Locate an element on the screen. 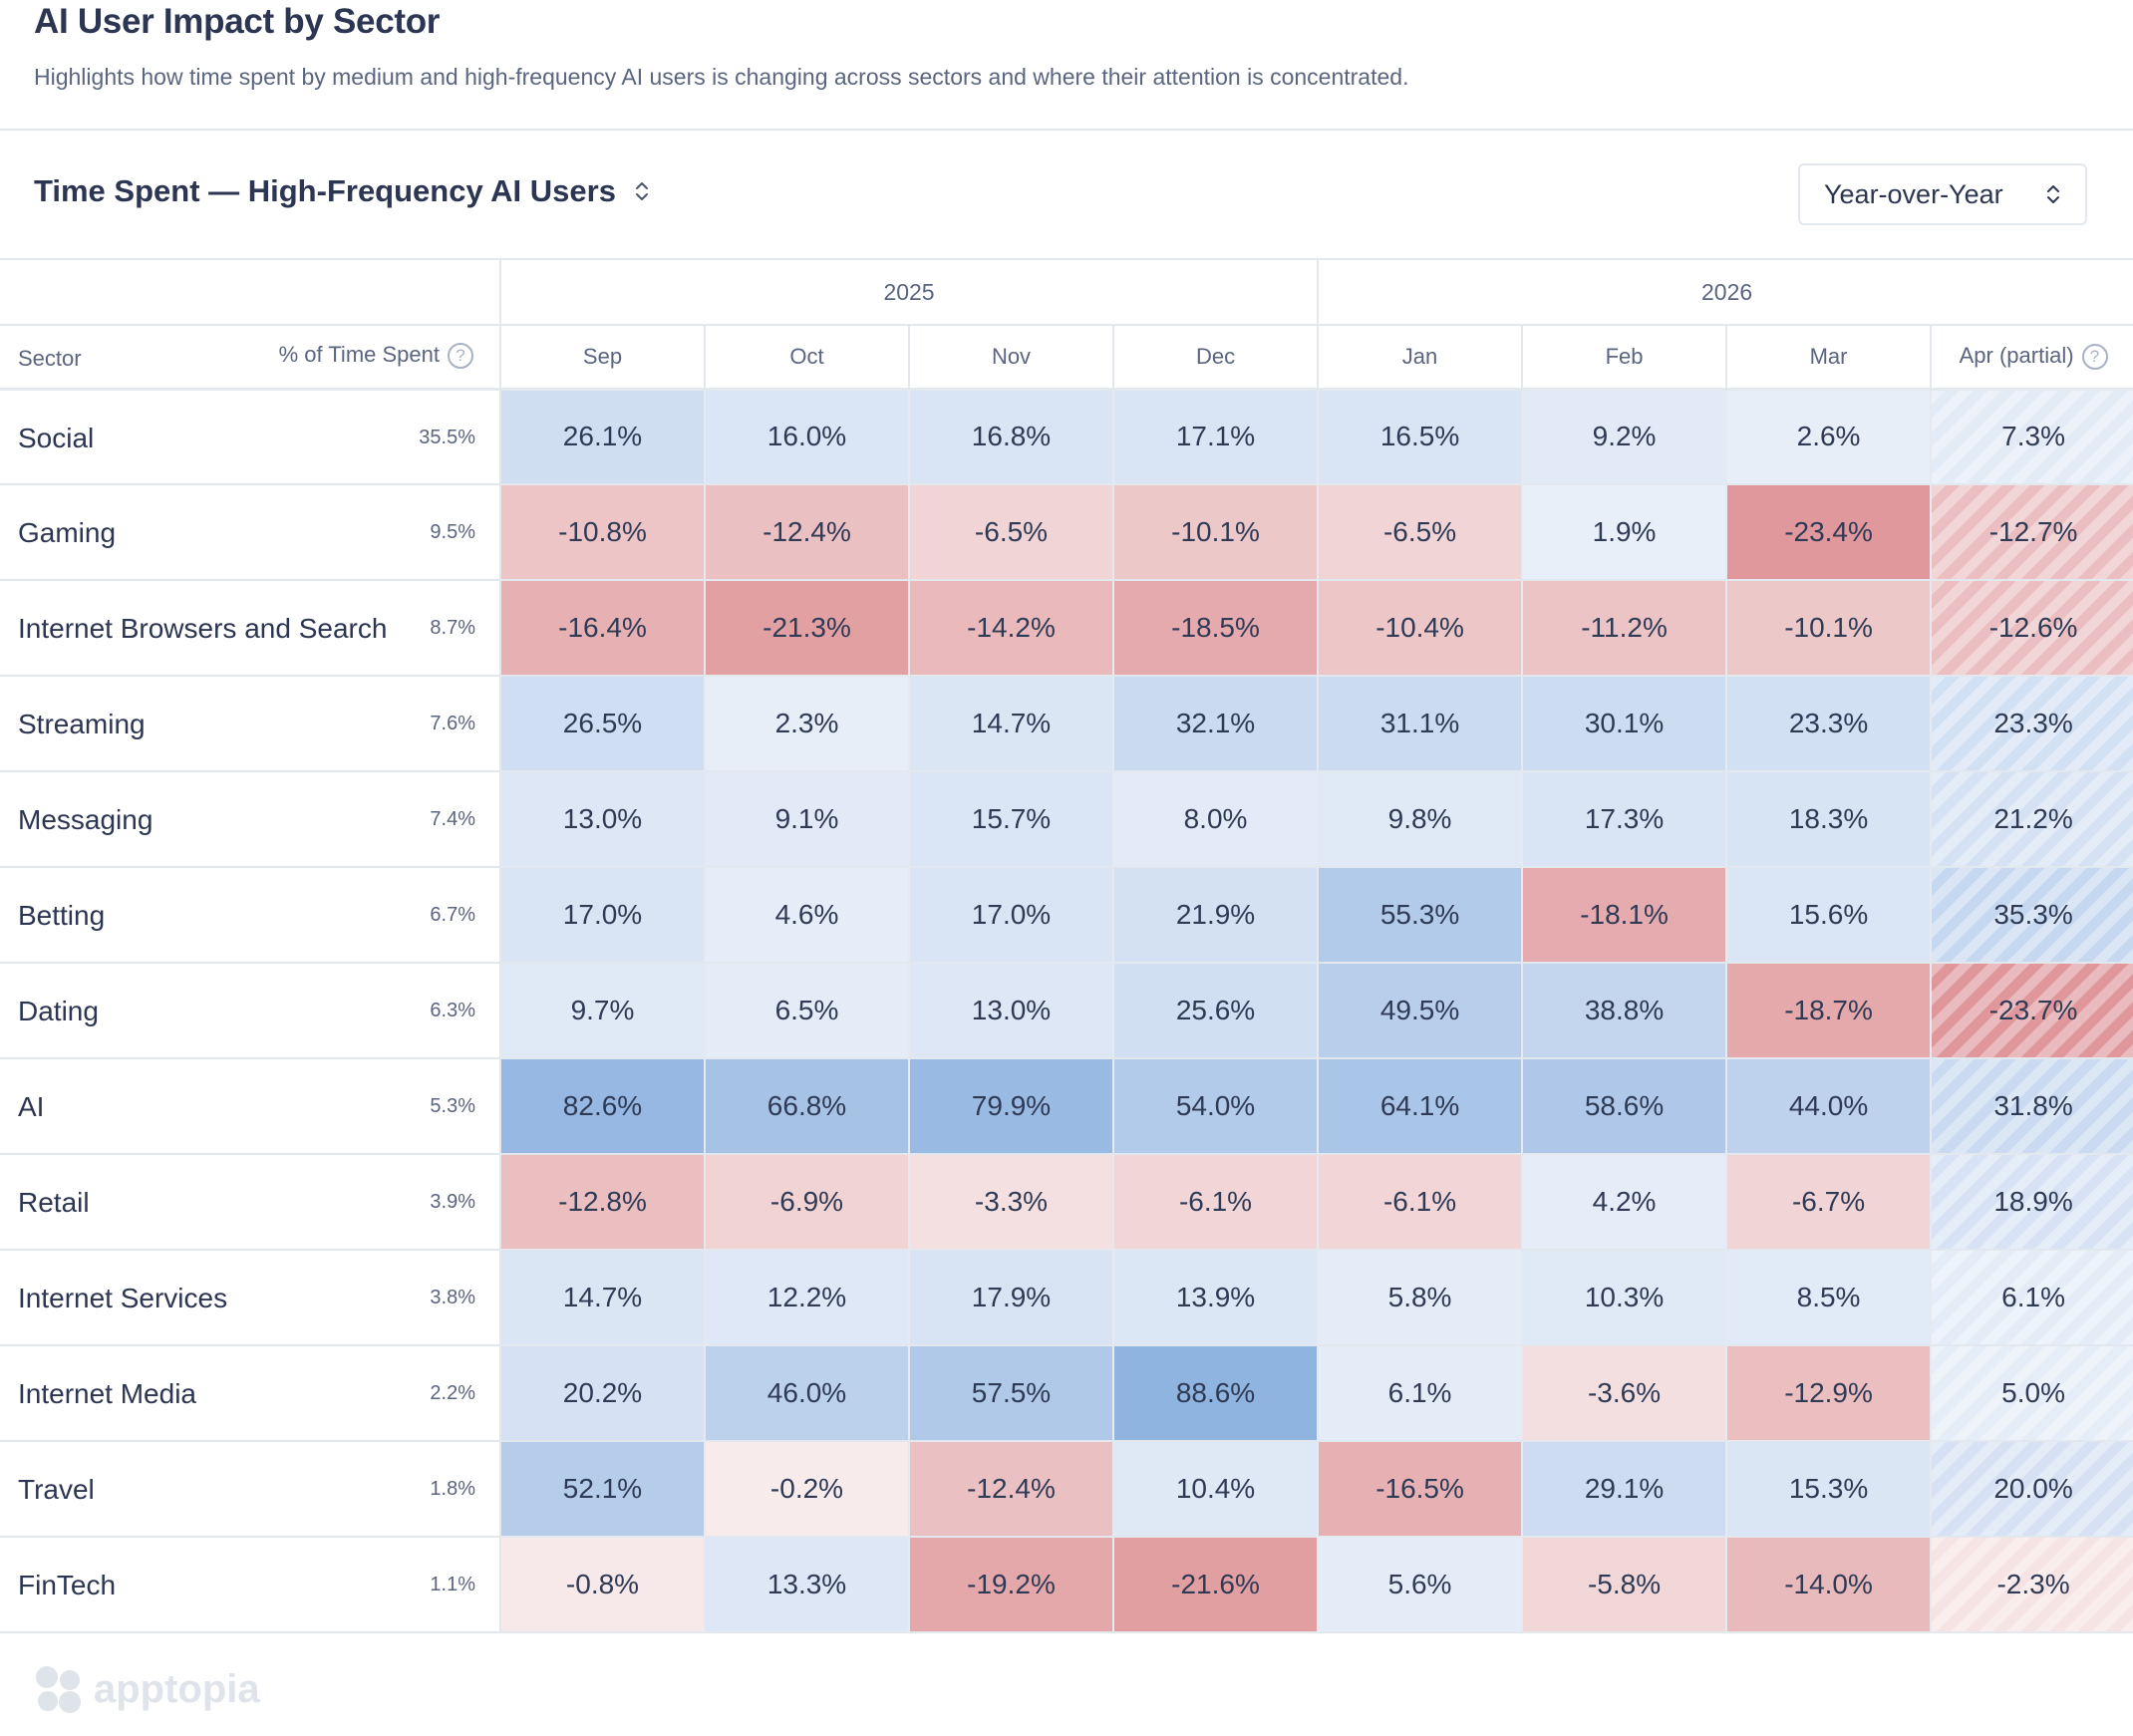 The image size is (2133, 1736). heatmap-cell: -12.4% is located at coordinates (1010, 1489).